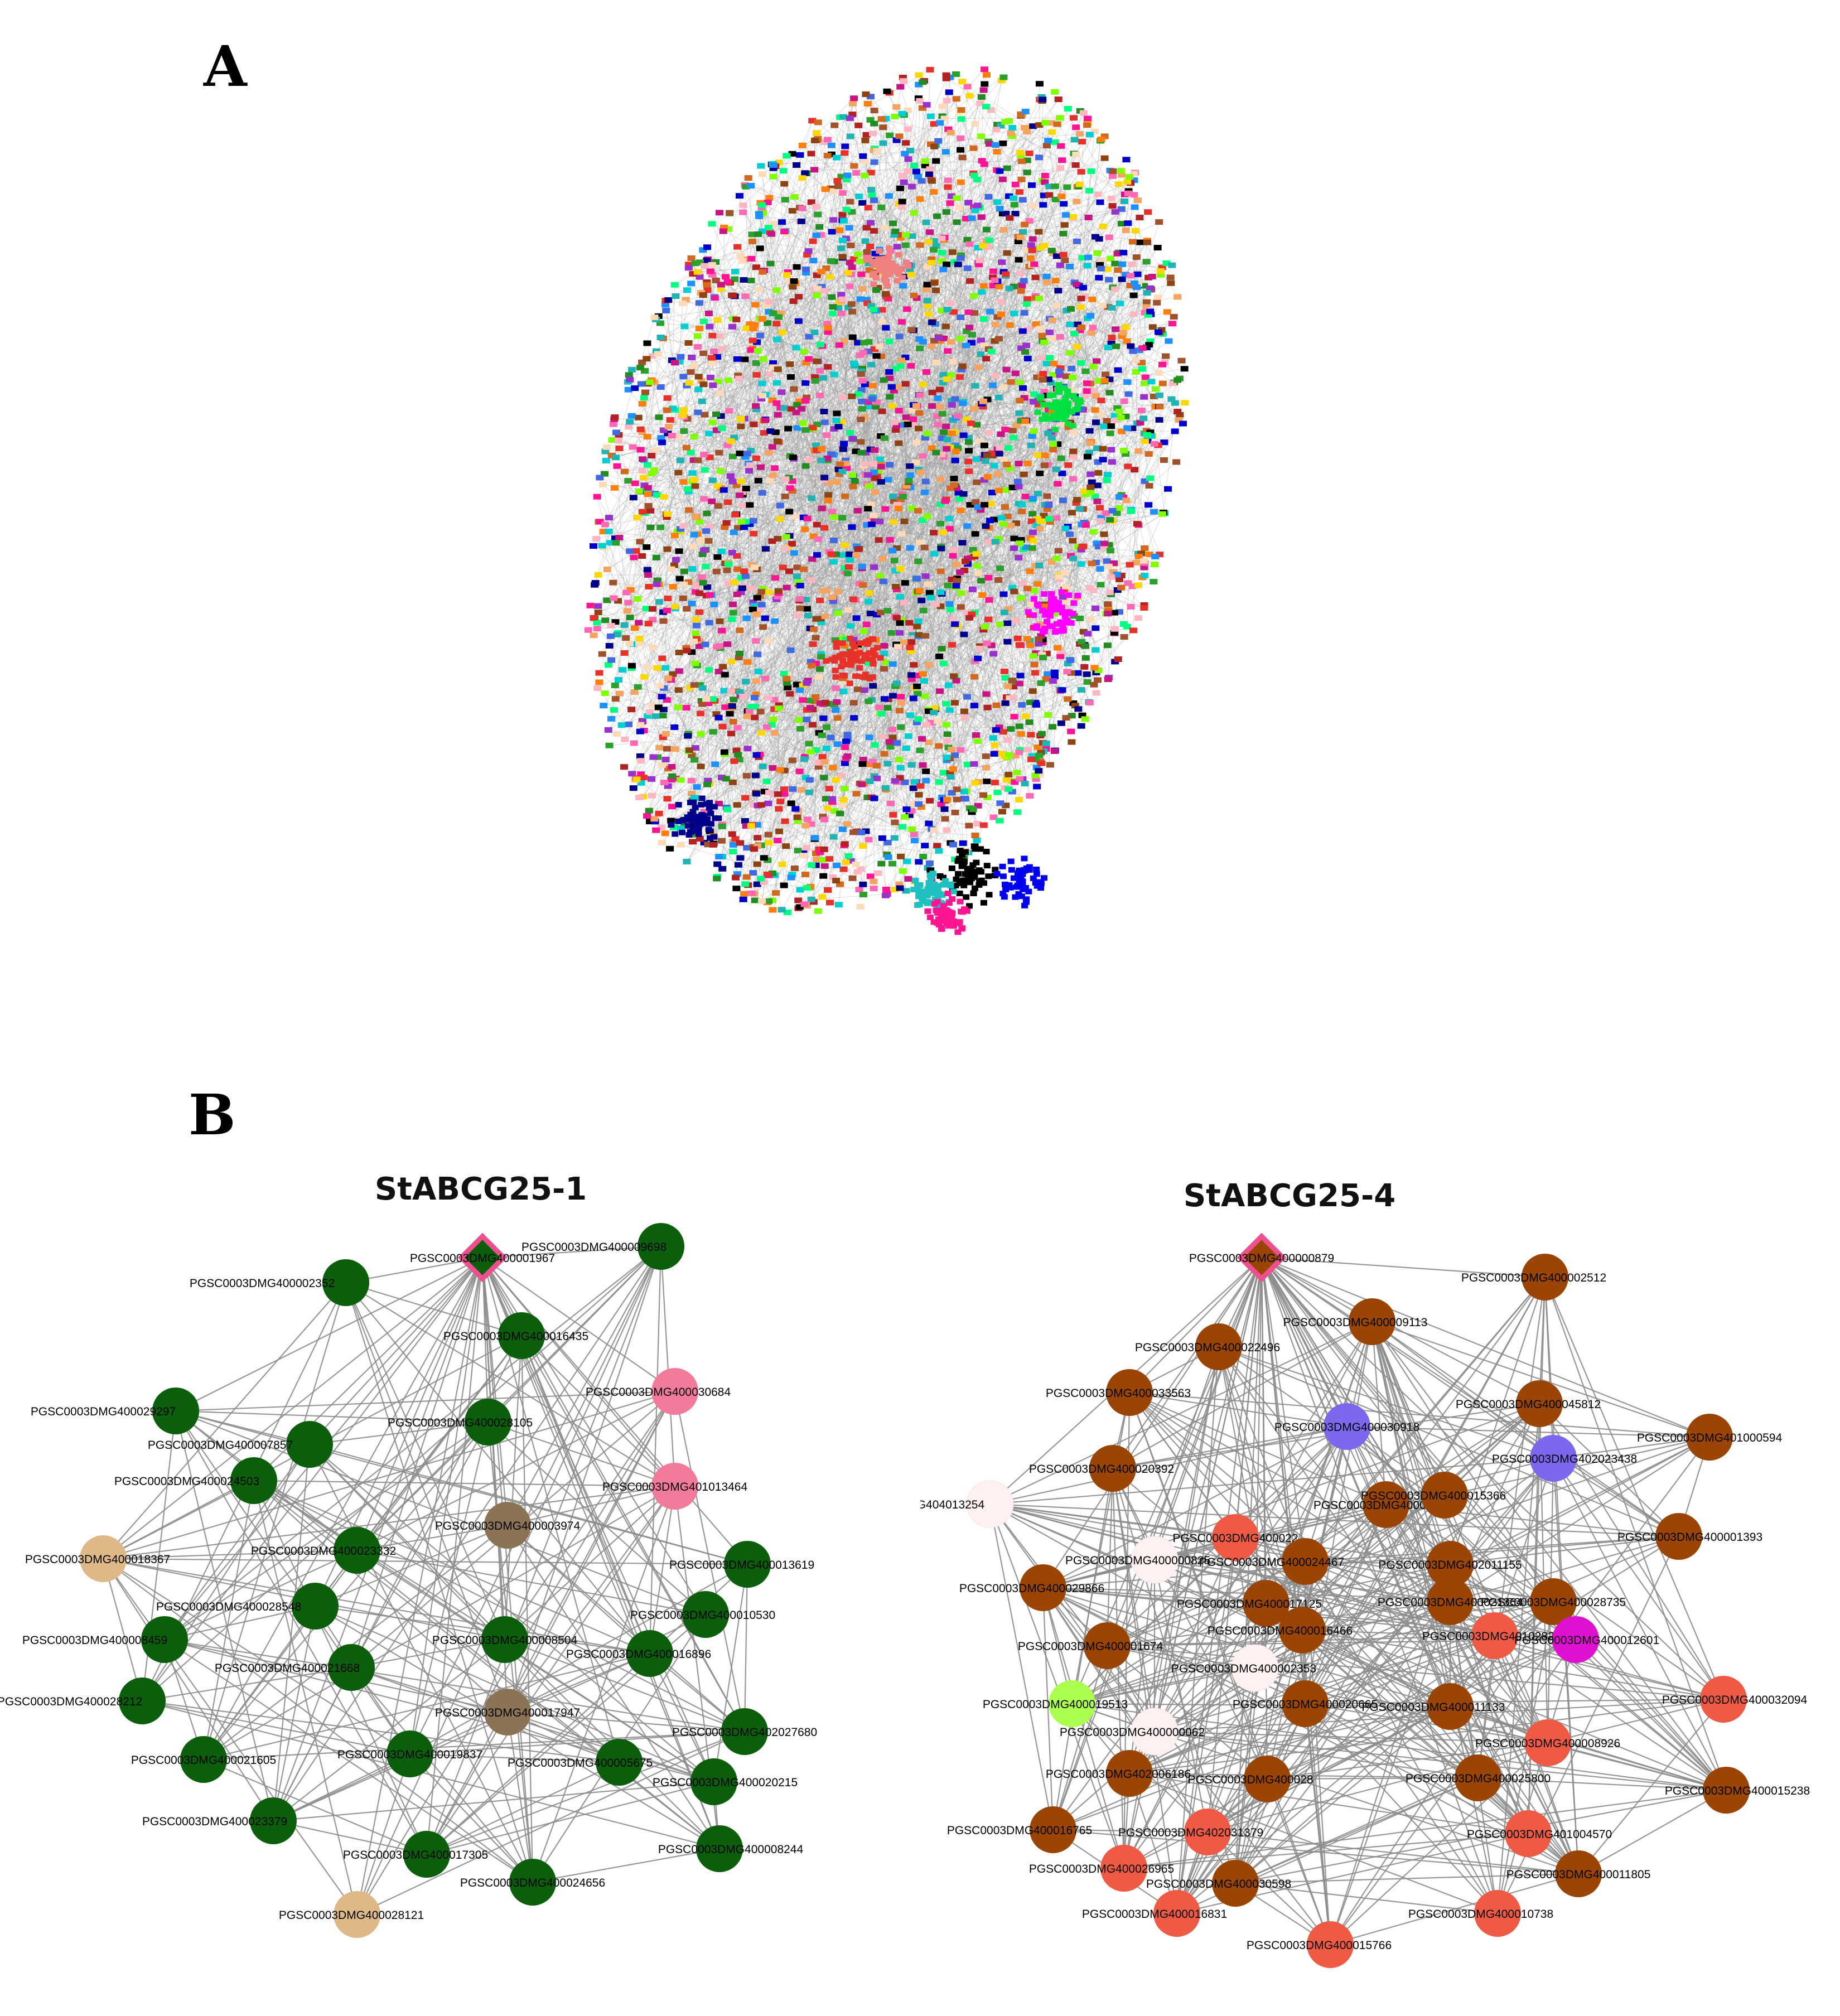 The image size is (1840, 2016). What do you see at coordinates (1547, 1743) in the screenshot?
I see `gene-node-label: PGSC0003DMG400008926` at bounding box center [1547, 1743].